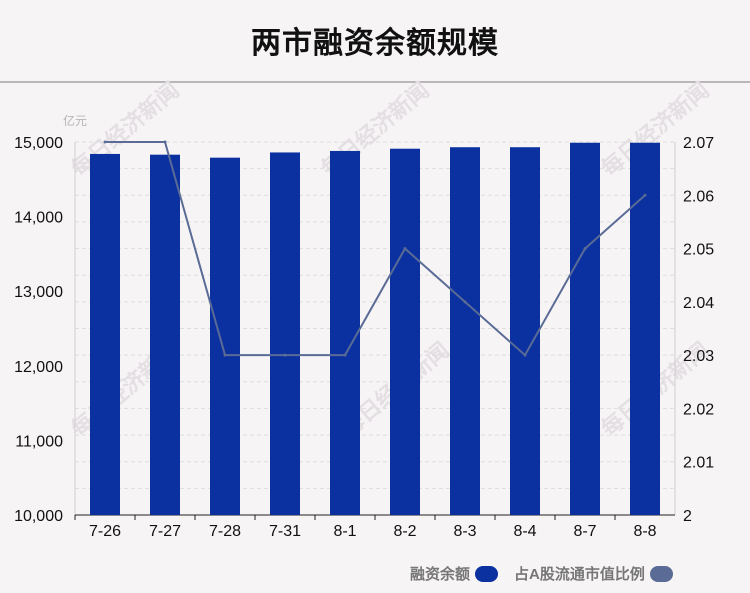 The width and height of the screenshot is (750, 593). What do you see at coordinates (404, 531) in the screenshot?
I see `x-tick-label: 8-2` at bounding box center [404, 531].